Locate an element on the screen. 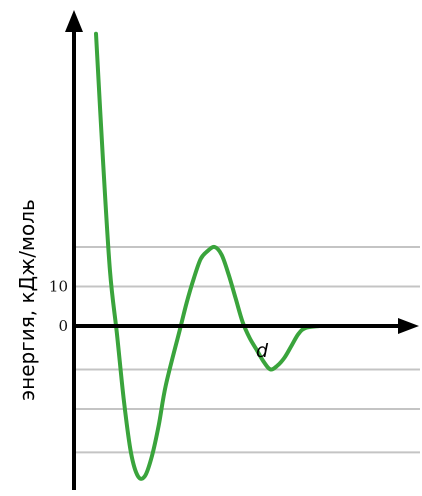  y-axis-arrow is located at coordinates (74, 21).